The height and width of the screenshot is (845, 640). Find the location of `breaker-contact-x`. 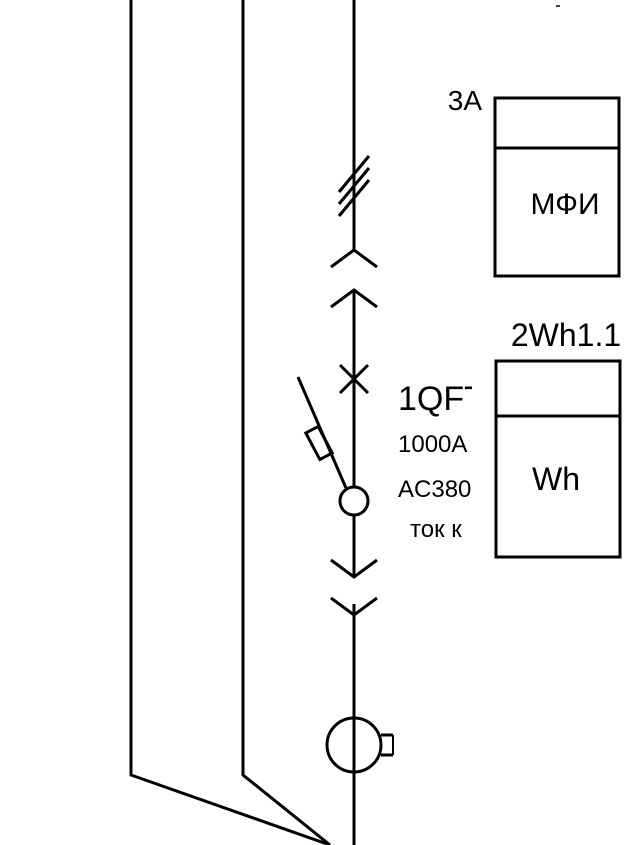

breaker-contact-x is located at coordinates (354, 379).